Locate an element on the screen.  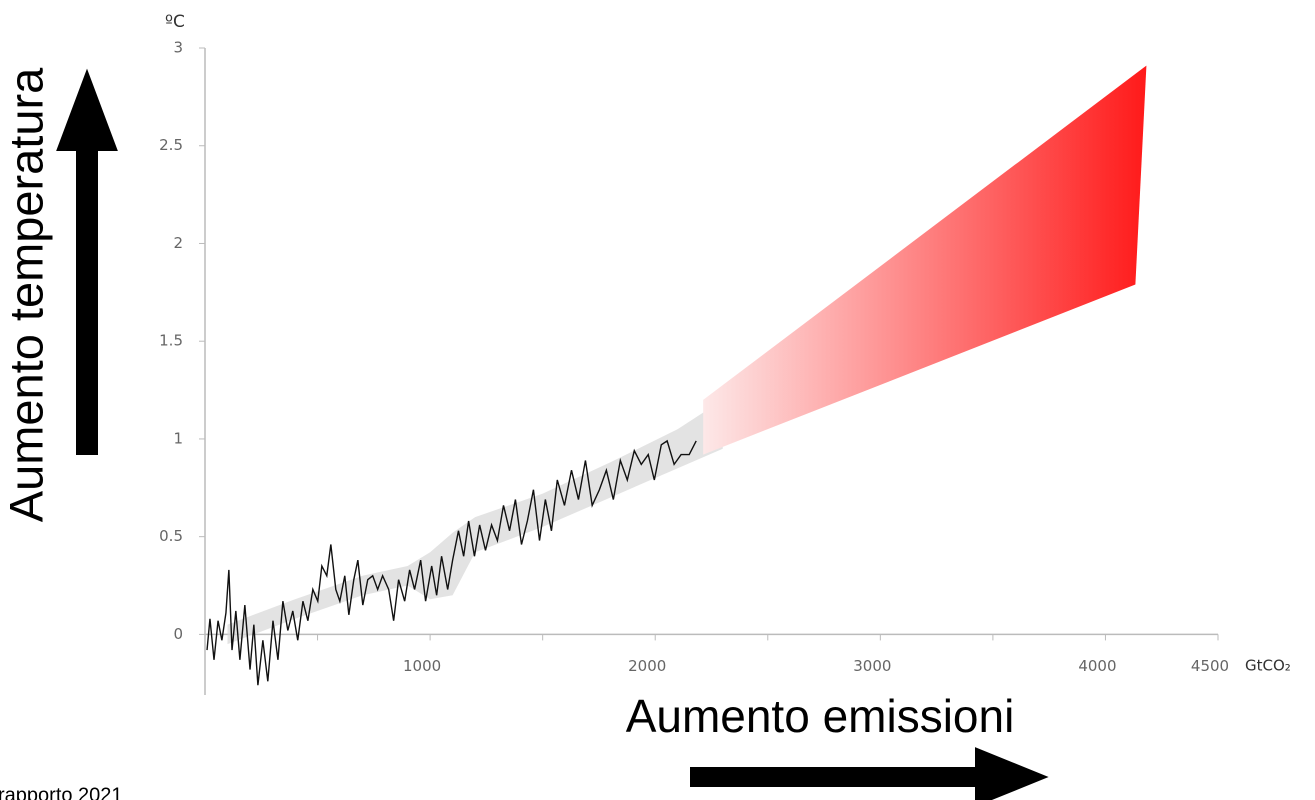
right-arrow is located at coordinates (869, 773).